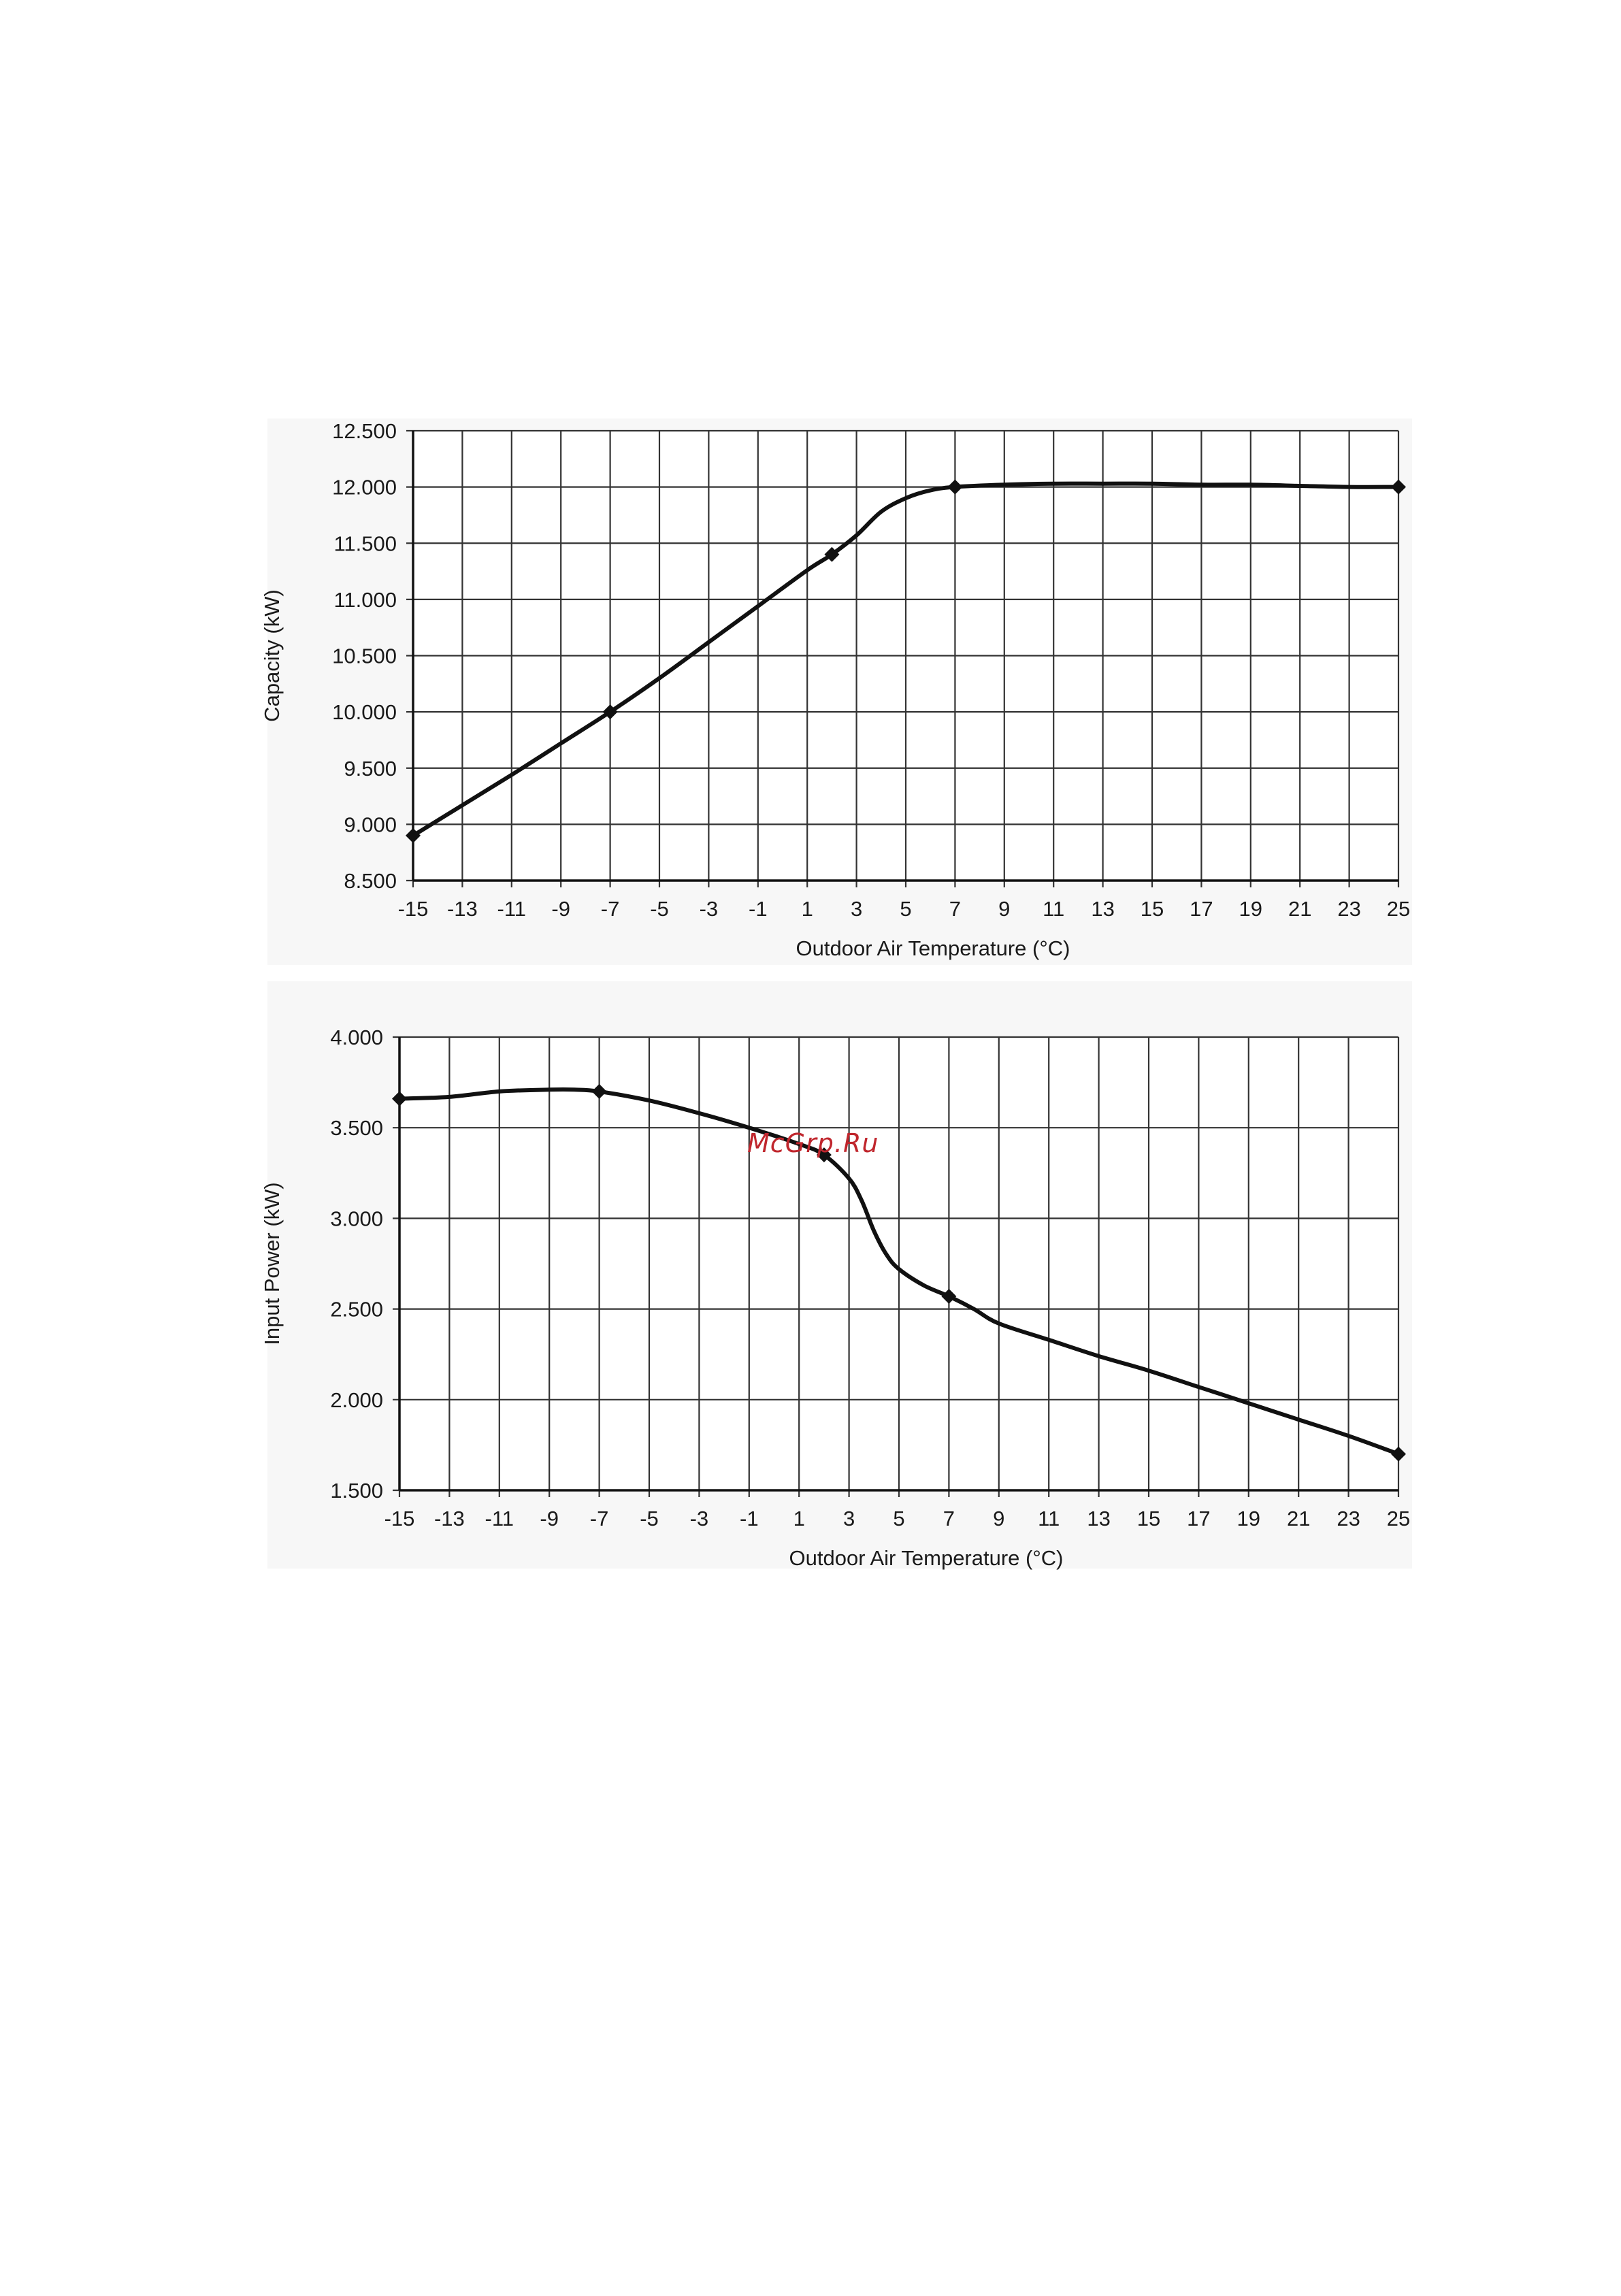 This screenshot has width=1621, height=2296. Describe the element at coordinates (364, 431) in the screenshot. I see `y-tick-label: 12.500` at that location.